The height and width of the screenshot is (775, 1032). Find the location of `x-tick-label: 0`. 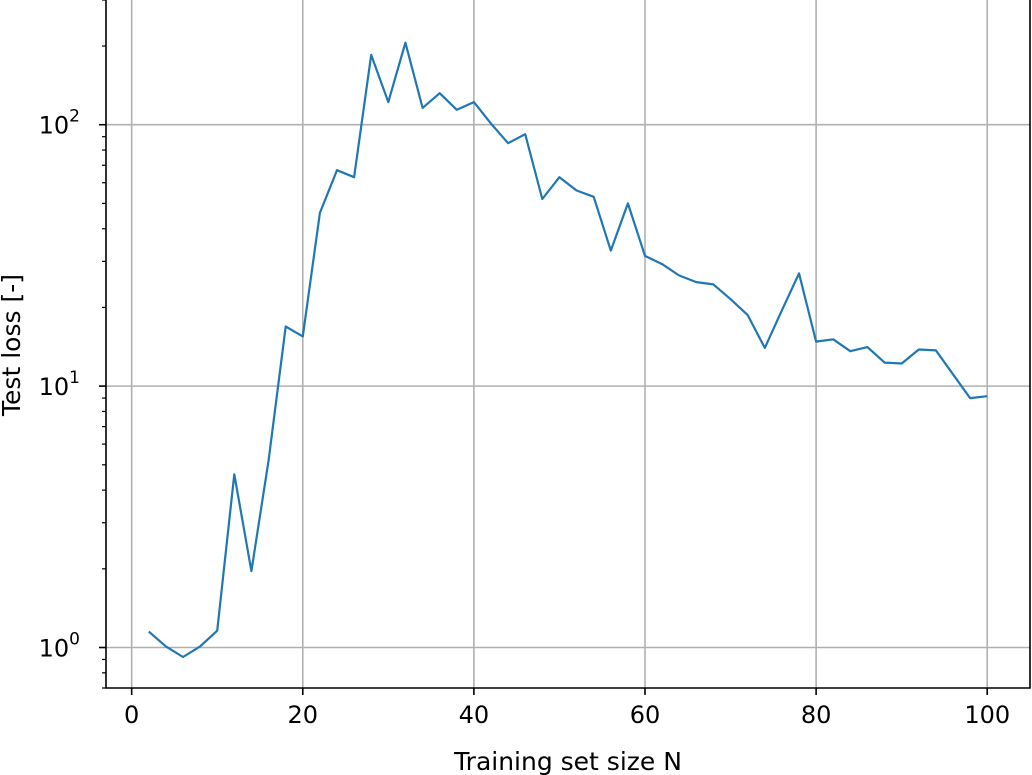

x-tick-label: 0 is located at coordinates (131, 715).